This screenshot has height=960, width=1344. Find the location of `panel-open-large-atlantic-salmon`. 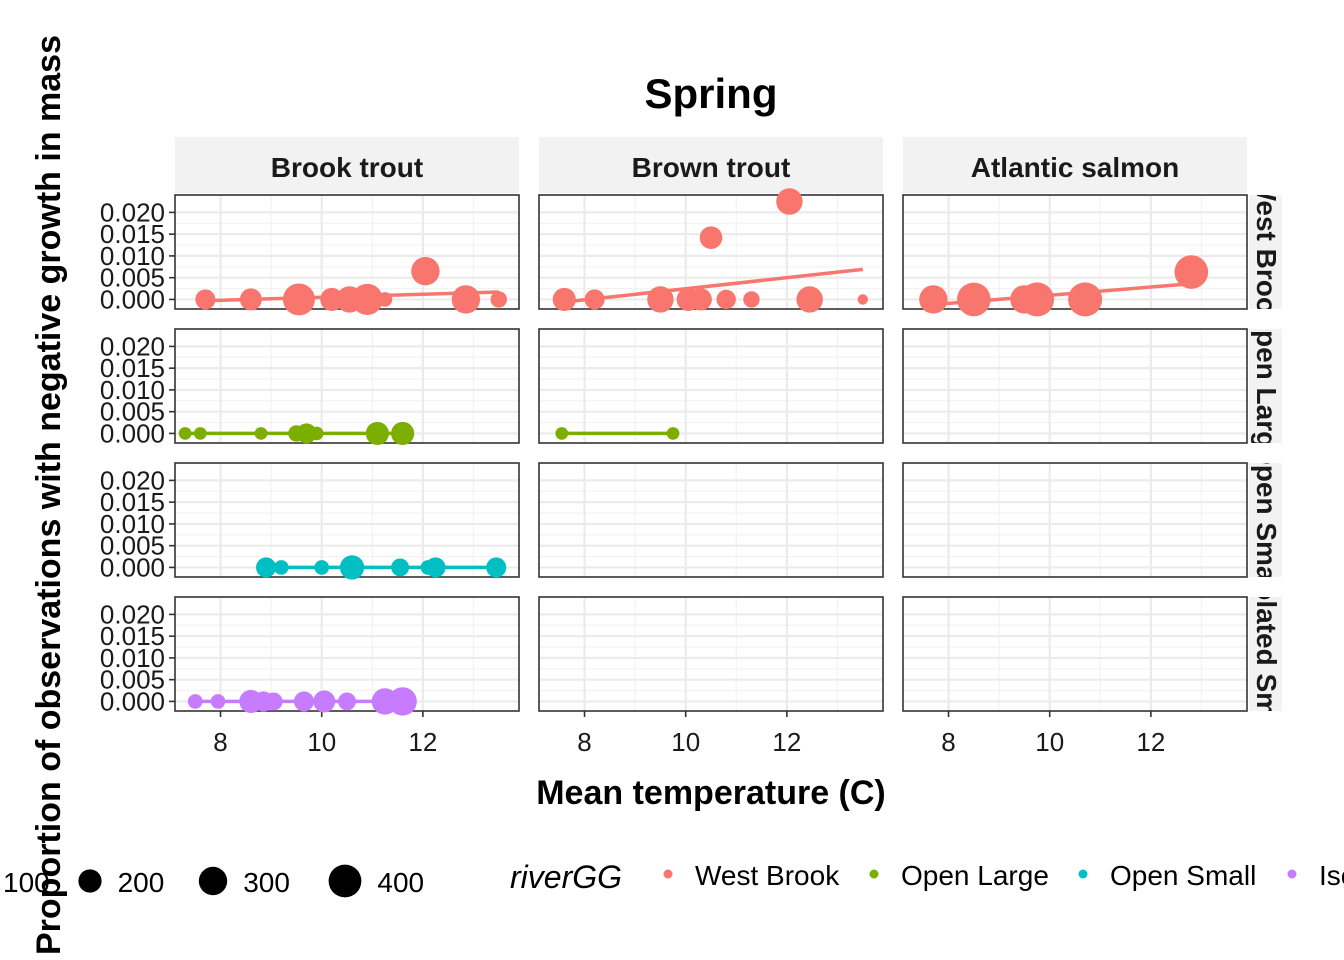

panel-open-large-atlantic-salmon is located at coordinates (1075, 386).